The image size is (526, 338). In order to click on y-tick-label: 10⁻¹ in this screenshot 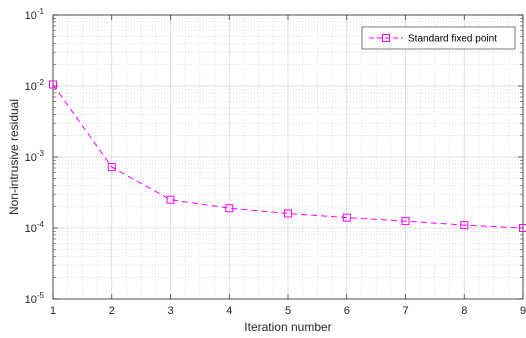, I will do `click(35, 14)`.